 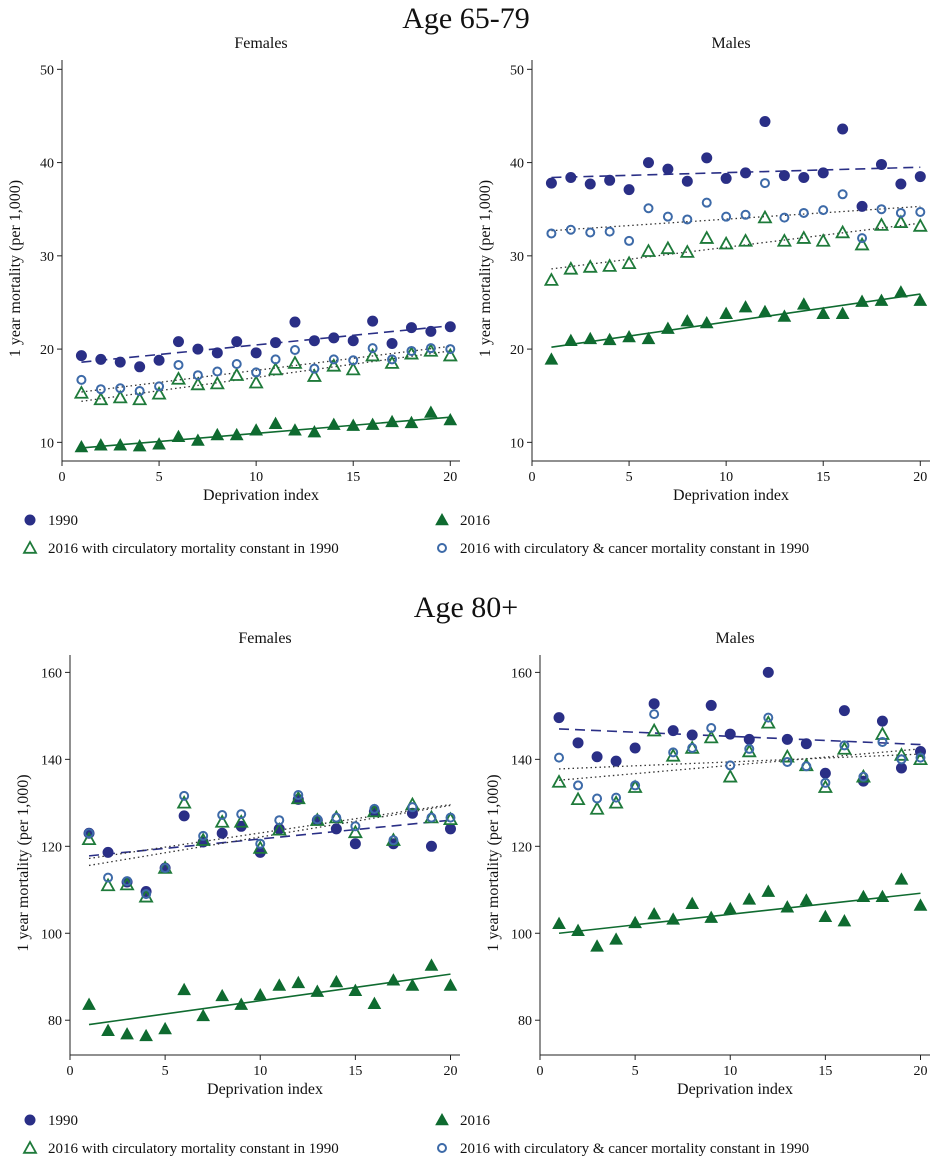 What do you see at coordinates (616, 938) in the screenshot?
I see `point-s2016: 2016: x=4, y=98.6` at bounding box center [616, 938].